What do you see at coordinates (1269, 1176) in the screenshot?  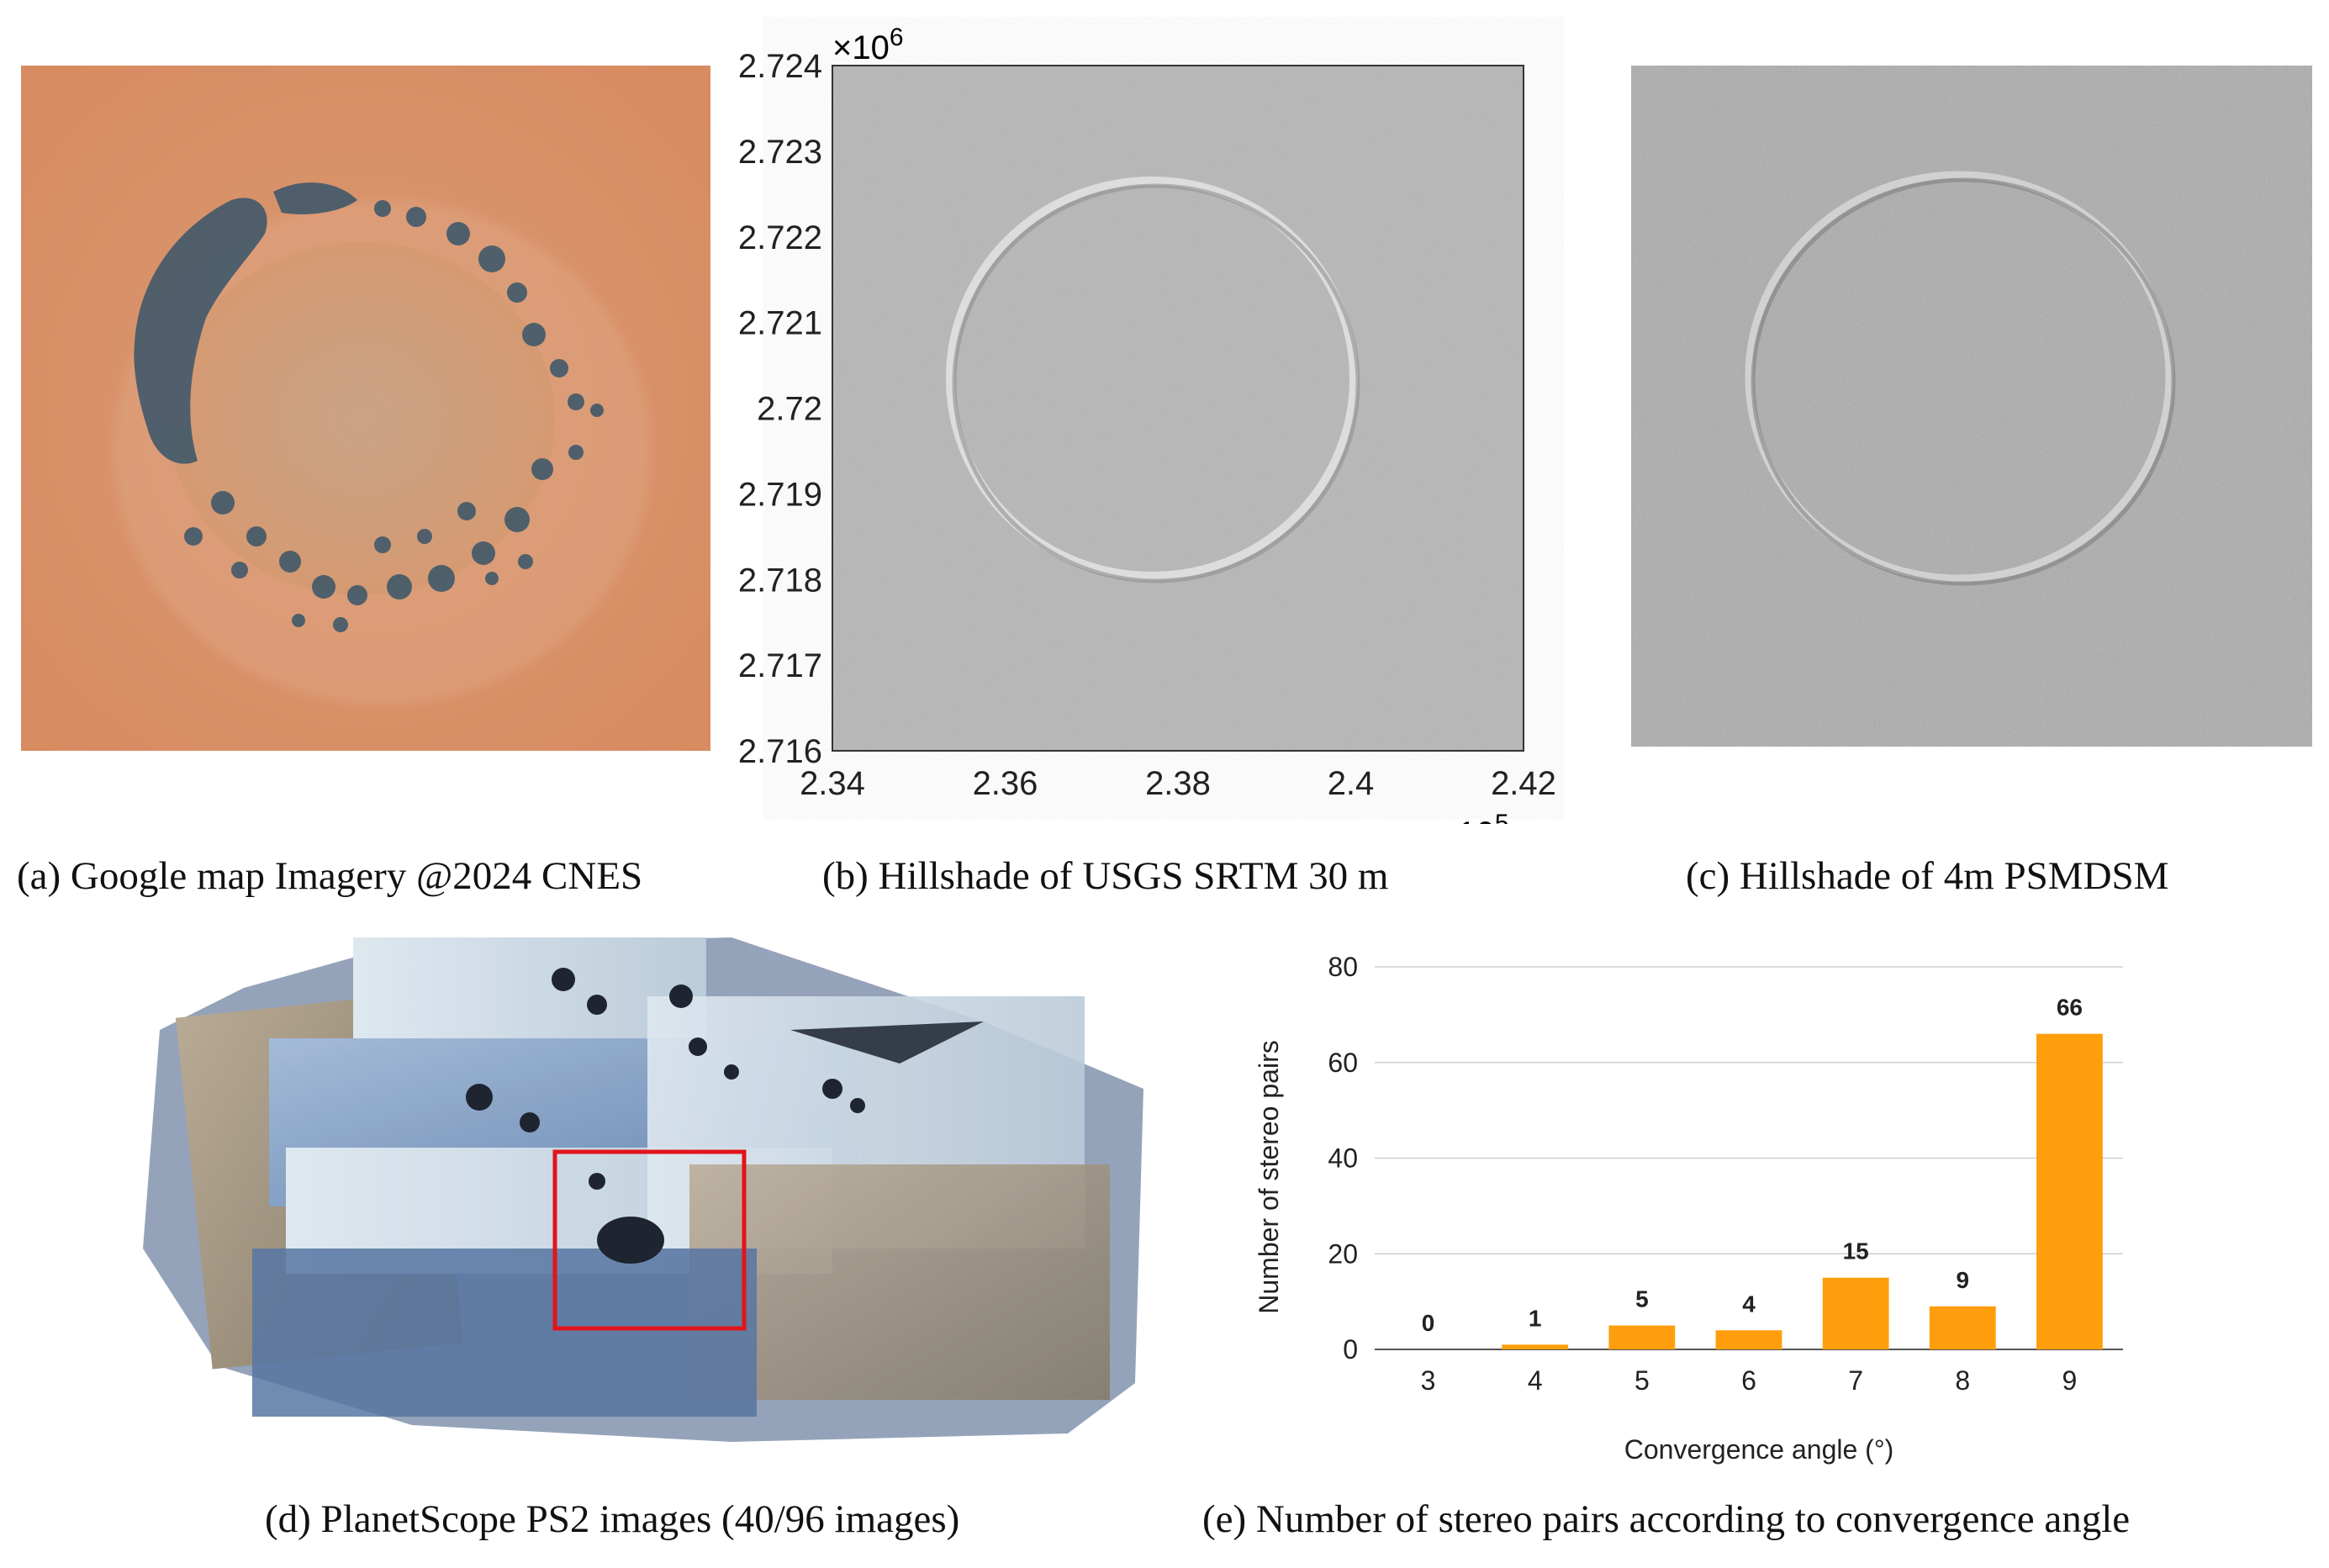 I see `y-axis-label: Number of stereo pairs` at bounding box center [1269, 1176].